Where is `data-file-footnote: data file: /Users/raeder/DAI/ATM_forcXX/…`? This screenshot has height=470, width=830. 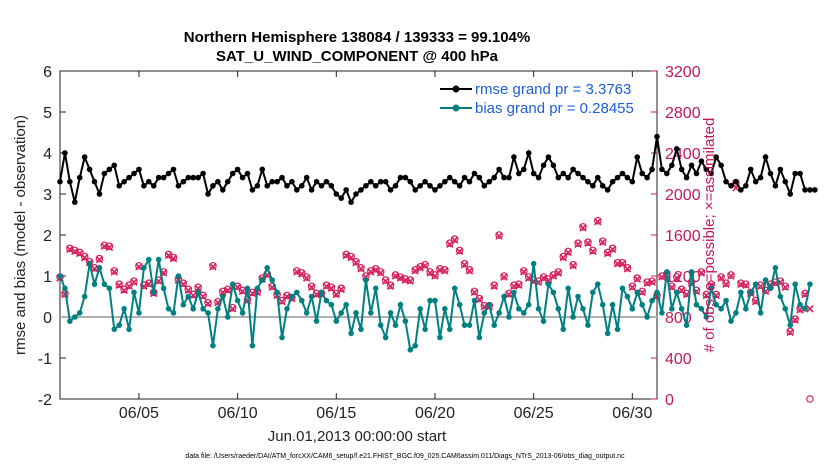
data-file-footnote: data file: /Users/raeder/DAI/ATM_forcXX/… is located at coordinates (405, 456).